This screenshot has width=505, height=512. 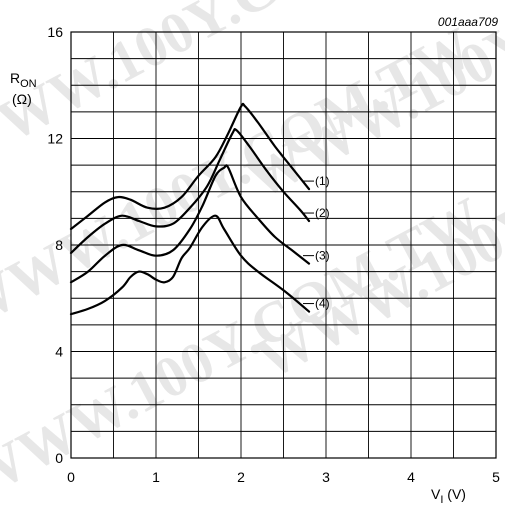 What do you see at coordinates (316, 242) in the screenshot?
I see `series-labels: (1) (2) (3) (4)` at bounding box center [316, 242].